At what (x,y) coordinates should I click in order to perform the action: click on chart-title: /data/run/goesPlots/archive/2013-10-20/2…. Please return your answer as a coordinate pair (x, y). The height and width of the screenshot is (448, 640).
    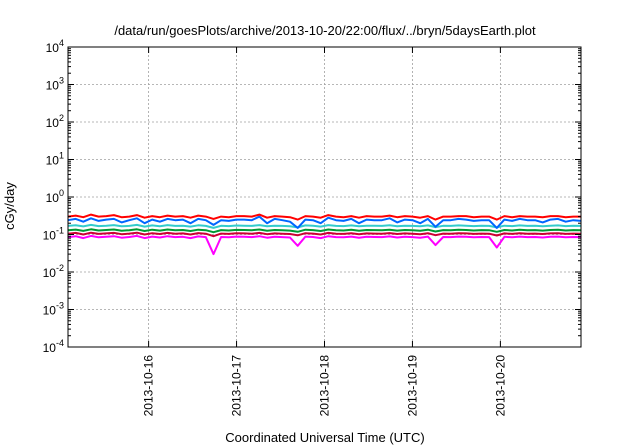
    Looking at the image, I should click on (325, 30).